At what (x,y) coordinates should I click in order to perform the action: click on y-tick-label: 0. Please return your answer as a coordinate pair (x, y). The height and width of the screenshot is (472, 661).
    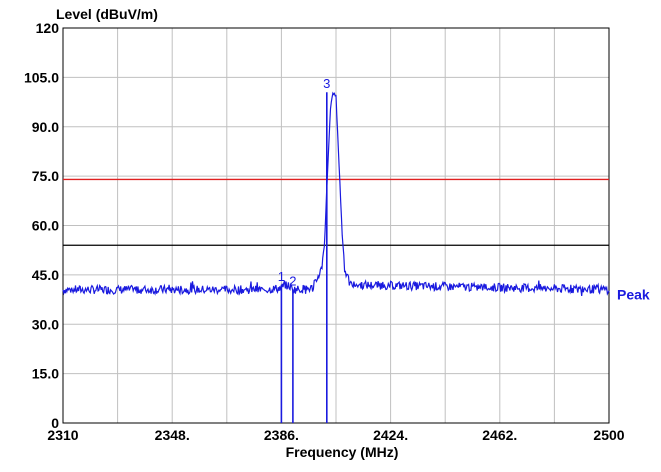
    Looking at the image, I should click on (55, 423).